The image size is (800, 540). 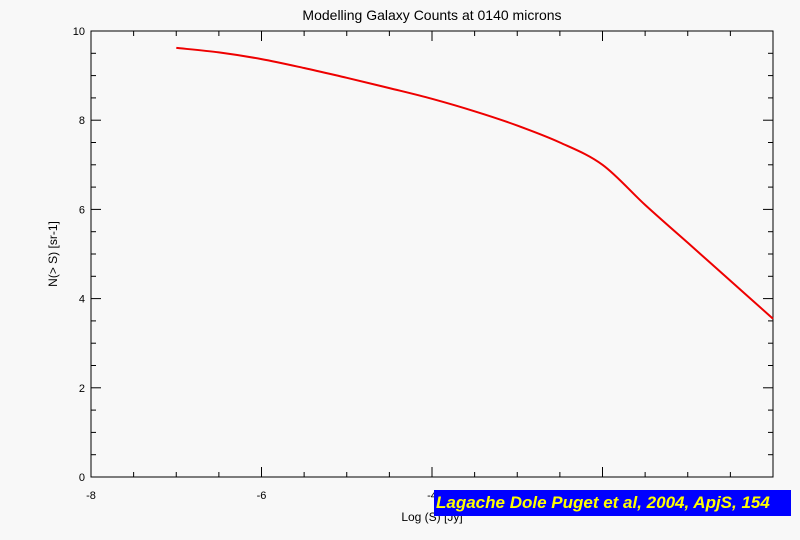 I want to click on y-tick-label: 4, so click(x=82, y=300).